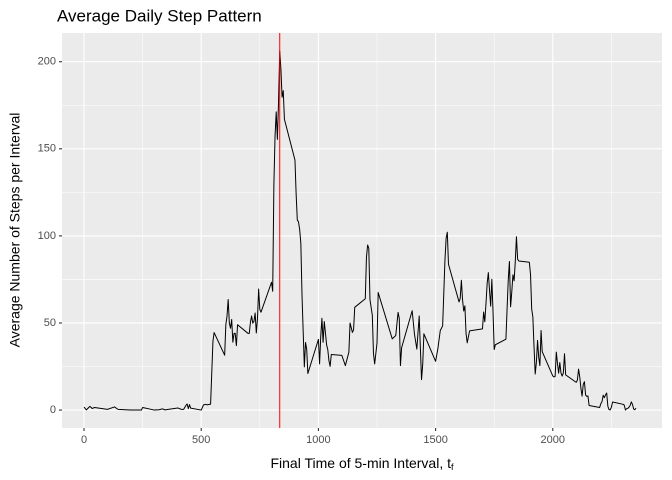 The height and width of the screenshot is (480, 672). What do you see at coordinates (435, 440) in the screenshot?
I see `x-tick-label: 1500` at bounding box center [435, 440].